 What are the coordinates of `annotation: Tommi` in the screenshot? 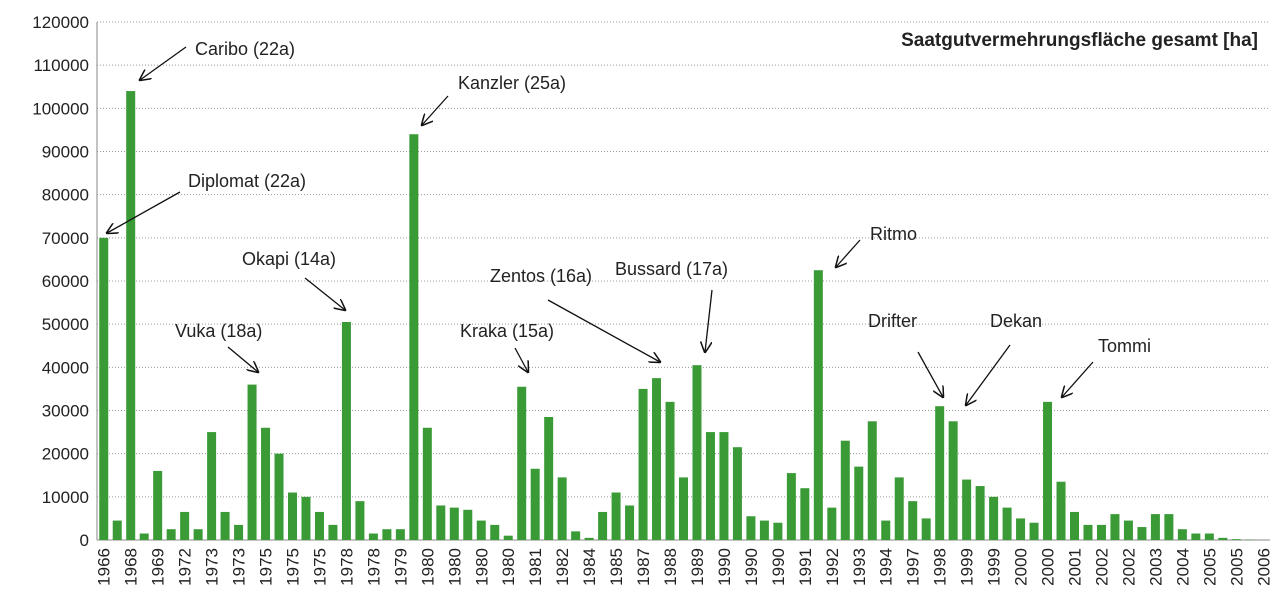 It's located at (1124, 346).